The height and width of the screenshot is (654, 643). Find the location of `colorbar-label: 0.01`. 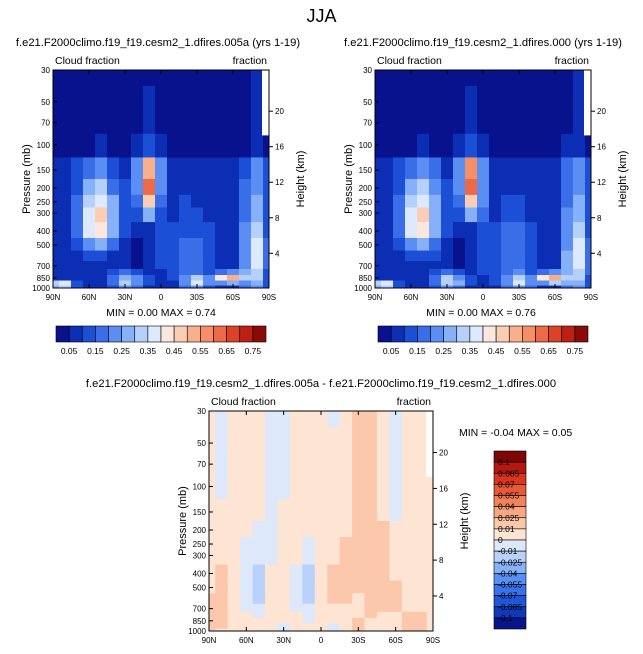

colorbar-label: 0.01 is located at coordinates (506, 529).